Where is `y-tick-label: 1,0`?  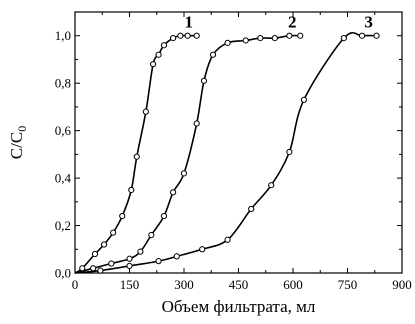
y-tick-label: 1,0 is located at coordinates (63, 35).